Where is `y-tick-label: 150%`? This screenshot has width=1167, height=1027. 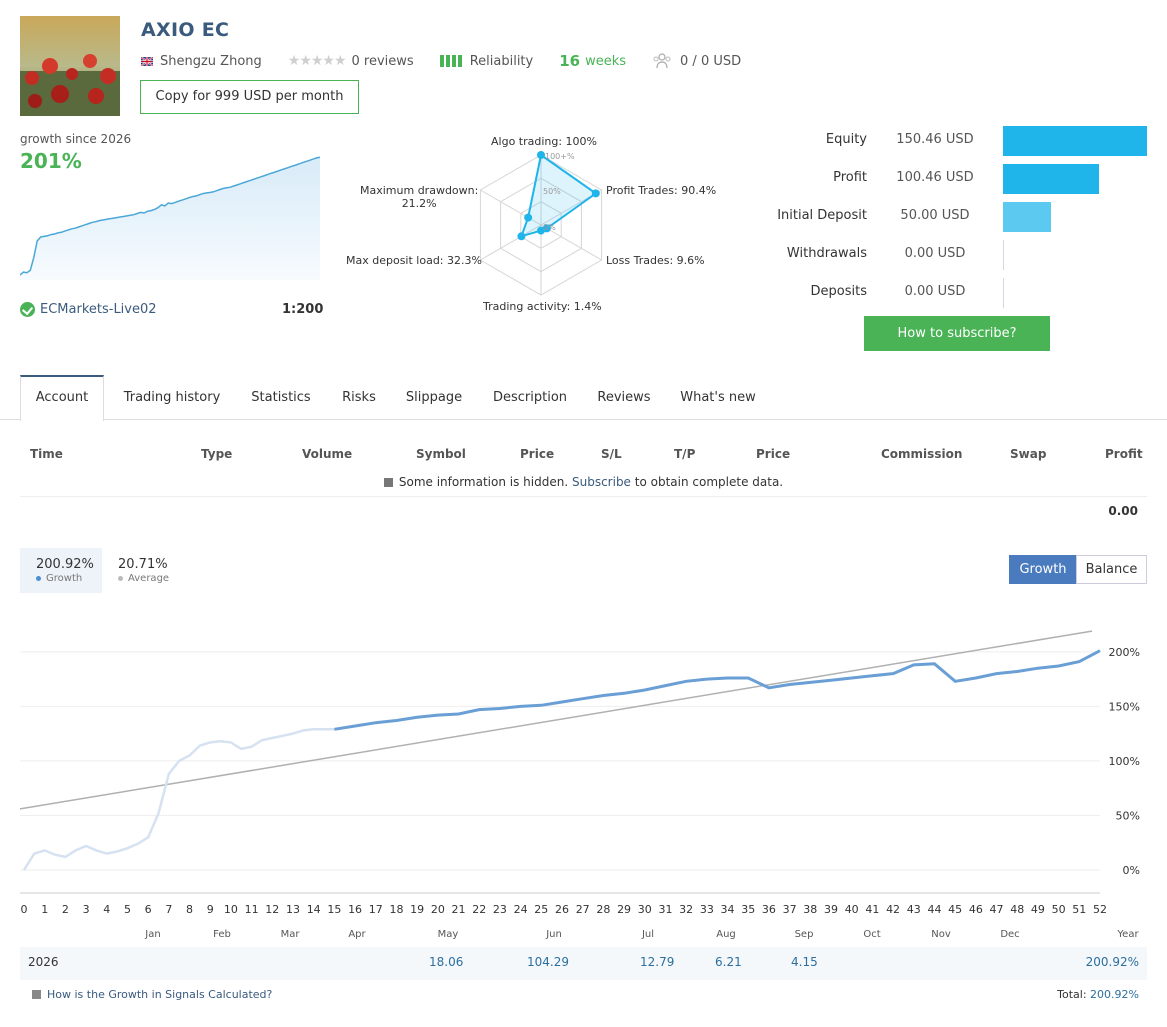
y-tick-label: 150% is located at coordinates (1124, 706).